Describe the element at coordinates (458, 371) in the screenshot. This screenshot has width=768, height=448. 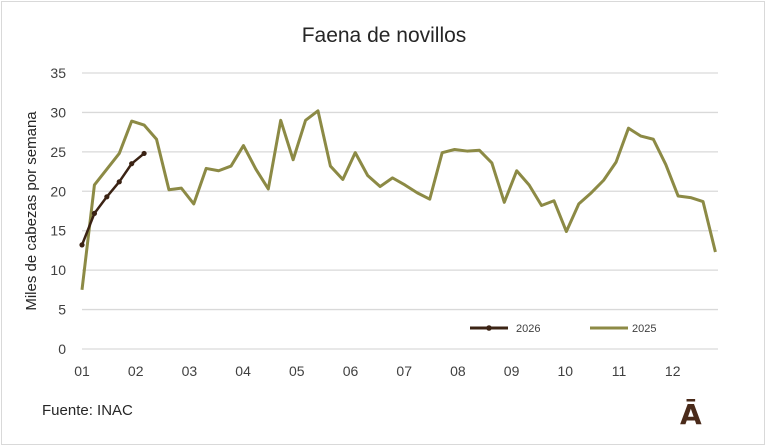
I see `x-tick-label: 08` at that location.